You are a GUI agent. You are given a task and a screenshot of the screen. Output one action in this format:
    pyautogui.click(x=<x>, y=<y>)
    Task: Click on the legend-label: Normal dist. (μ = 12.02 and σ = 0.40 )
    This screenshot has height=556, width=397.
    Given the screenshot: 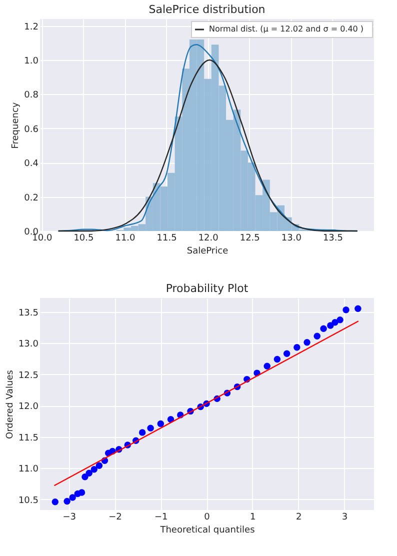 What is the action you would take?
    pyautogui.click(x=286, y=29)
    